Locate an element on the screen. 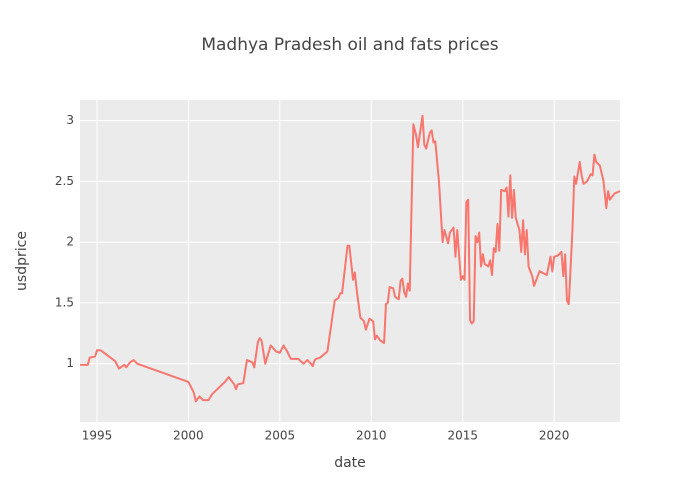 Image resolution: width=700 pixels, height=500 pixels. chart-title: Madhya Pradesh oil and fats prices is located at coordinates (349, 45).